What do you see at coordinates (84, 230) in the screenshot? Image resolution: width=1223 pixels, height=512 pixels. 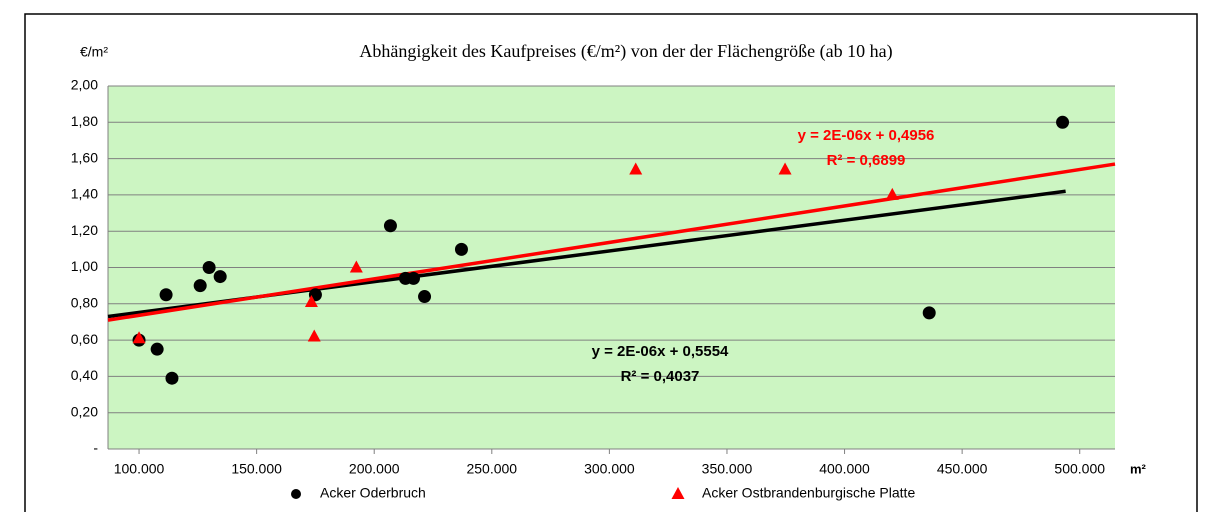 I see `y-tick-label: 1,20` at bounding box center [84, 230].